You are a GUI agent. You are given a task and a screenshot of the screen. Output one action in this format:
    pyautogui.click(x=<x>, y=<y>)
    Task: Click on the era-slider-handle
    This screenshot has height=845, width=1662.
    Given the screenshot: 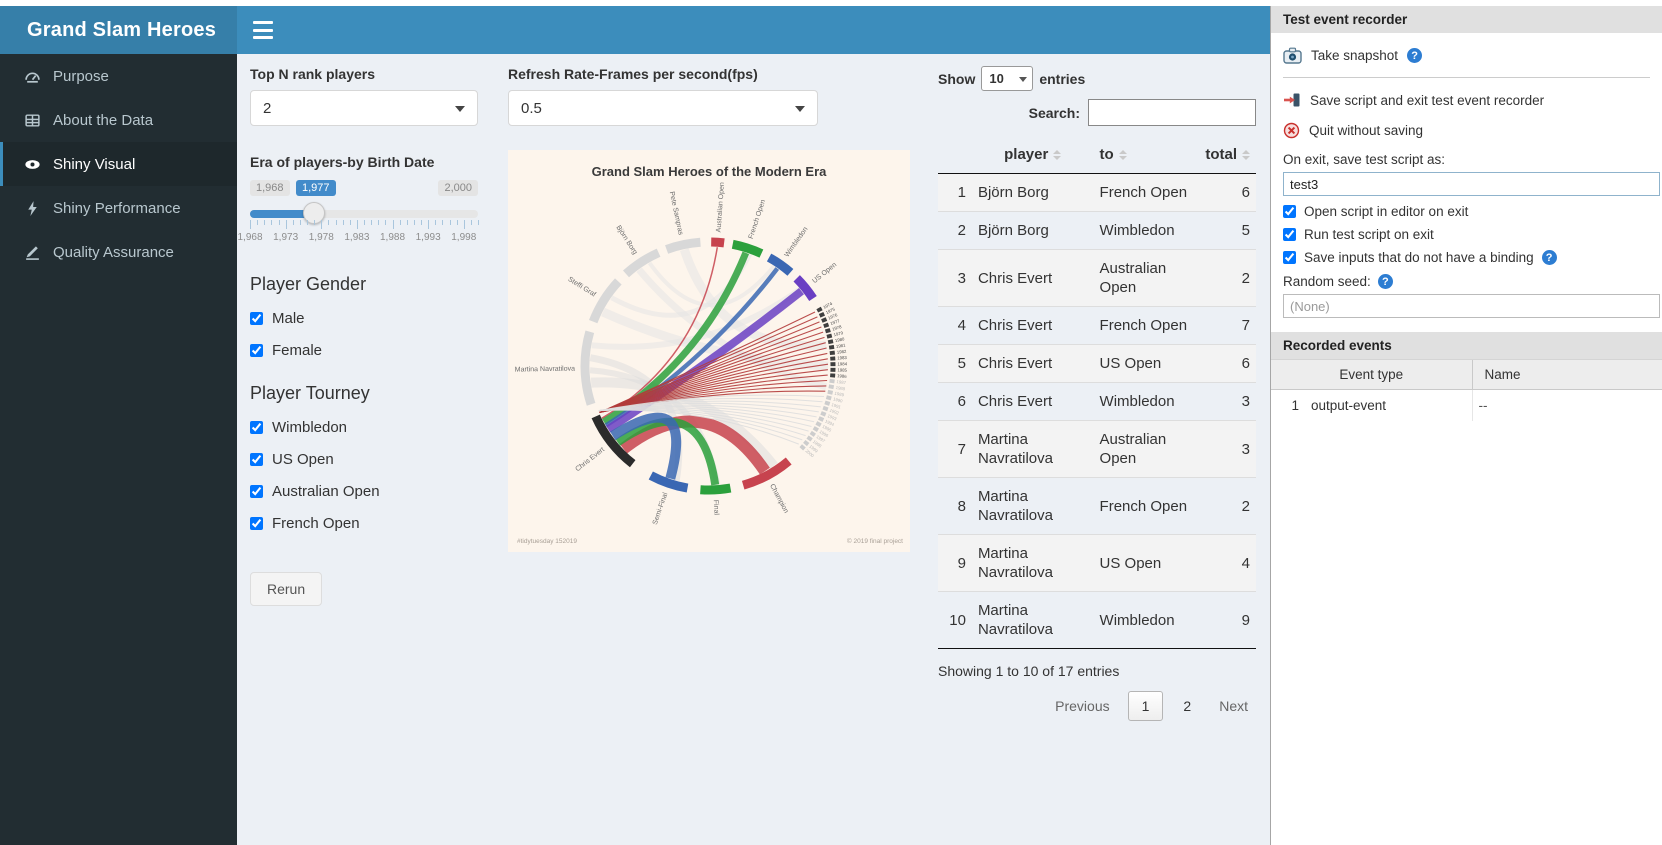 What is the action you would take?
    pyautogui.click(x=313, y=213)
    